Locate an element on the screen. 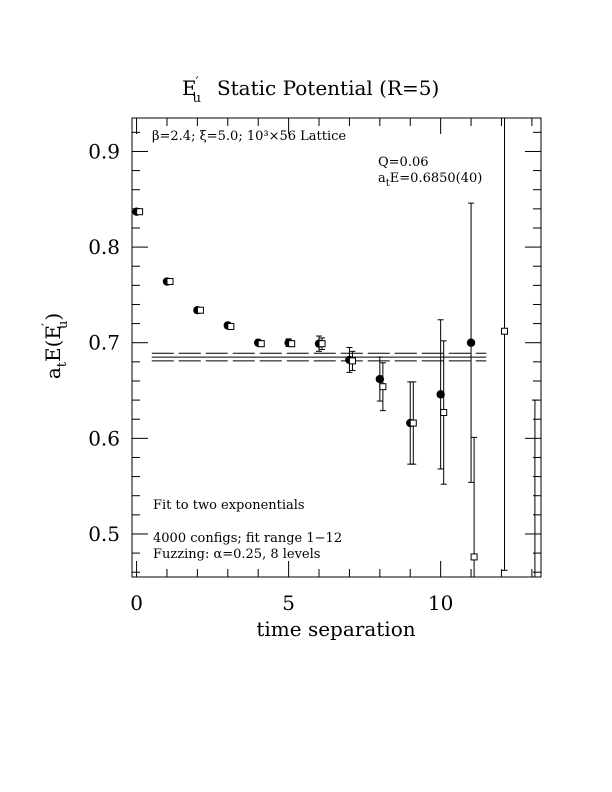  x-axis-label: time separation is located at coordinates (335, 629).